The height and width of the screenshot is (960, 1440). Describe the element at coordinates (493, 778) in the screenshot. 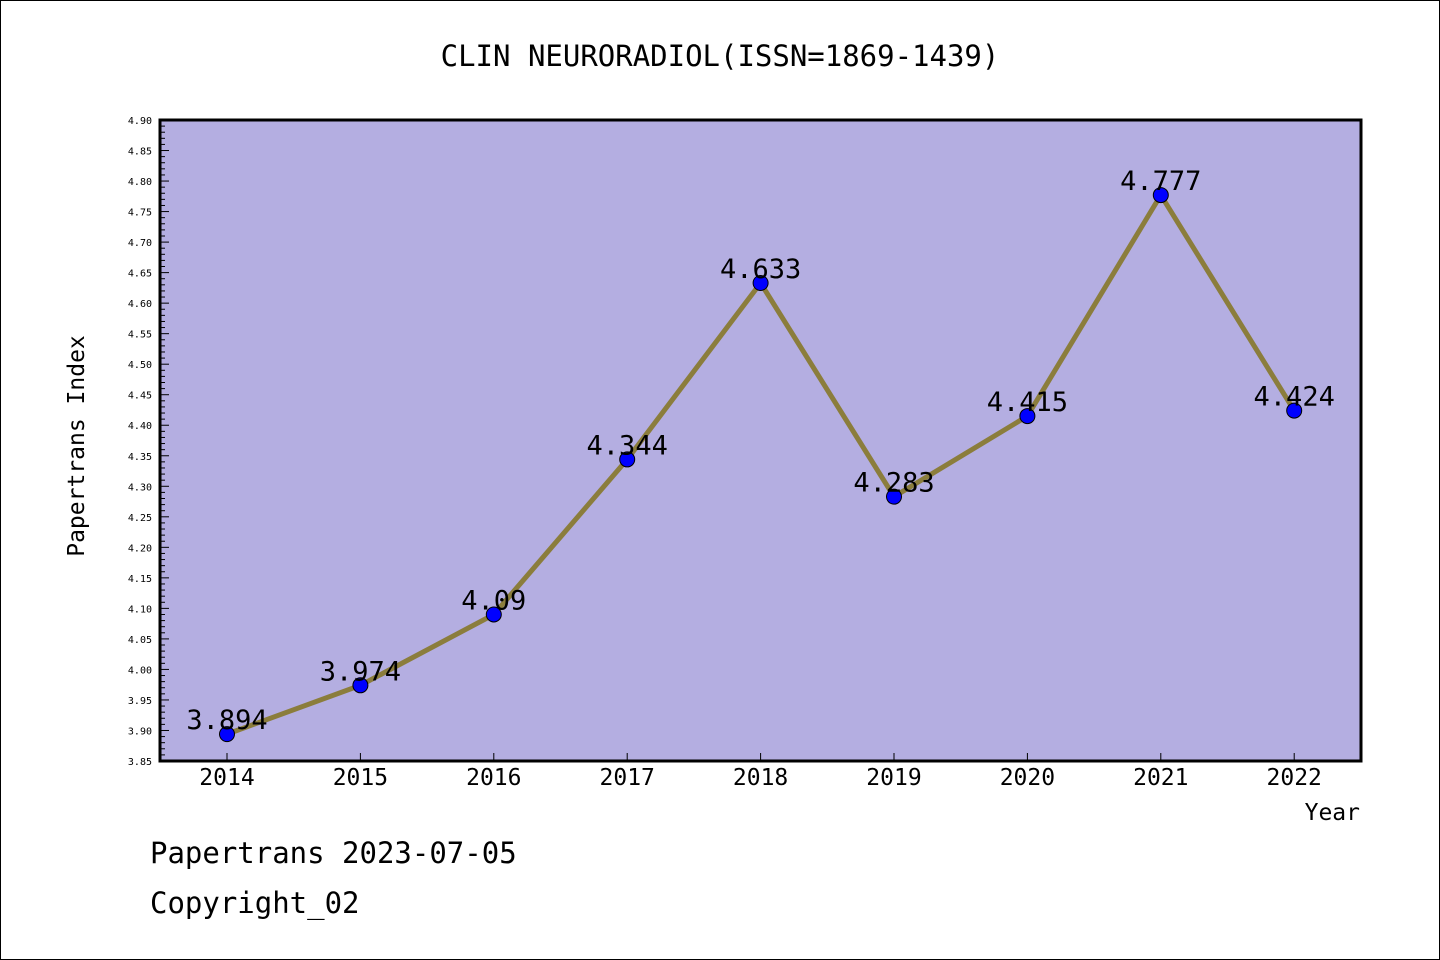

I see `x-tick-label: 2016` at that location.